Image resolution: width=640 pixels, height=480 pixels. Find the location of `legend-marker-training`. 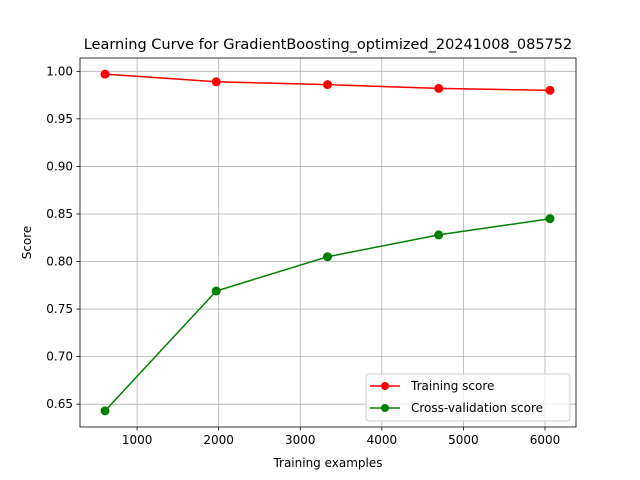

legend-marker-training is located at coordinates (385, 386).